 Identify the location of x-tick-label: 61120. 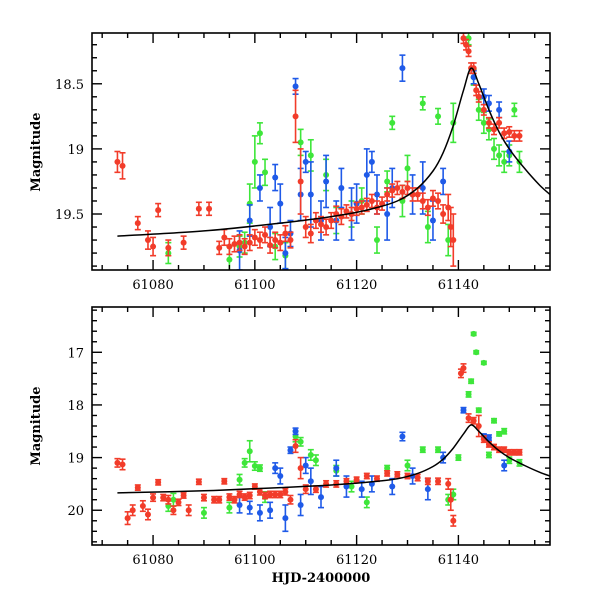
(356, 285).